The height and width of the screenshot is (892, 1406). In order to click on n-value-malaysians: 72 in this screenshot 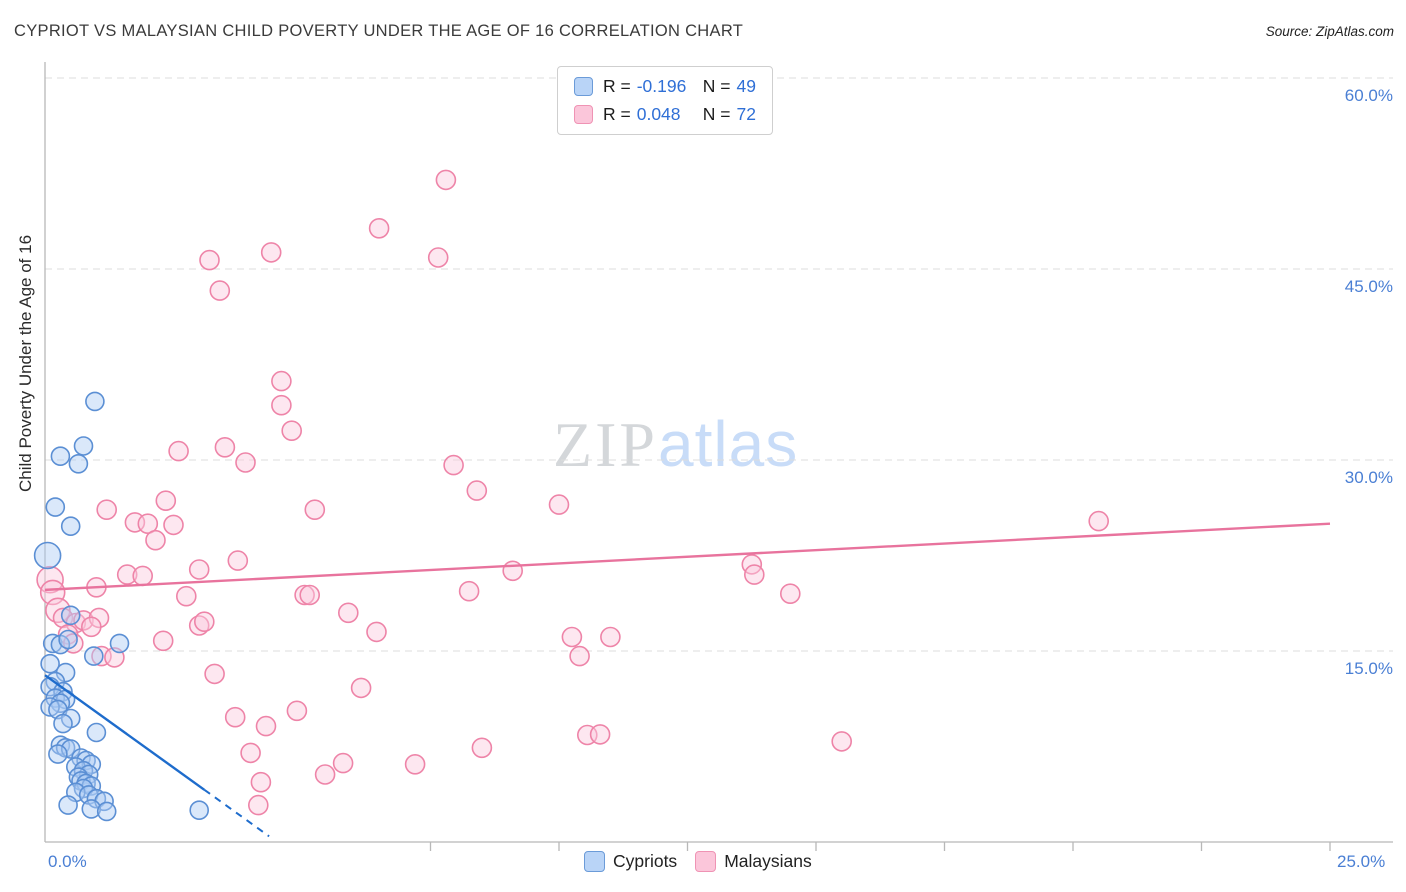, I will do `click(746, 114)`.